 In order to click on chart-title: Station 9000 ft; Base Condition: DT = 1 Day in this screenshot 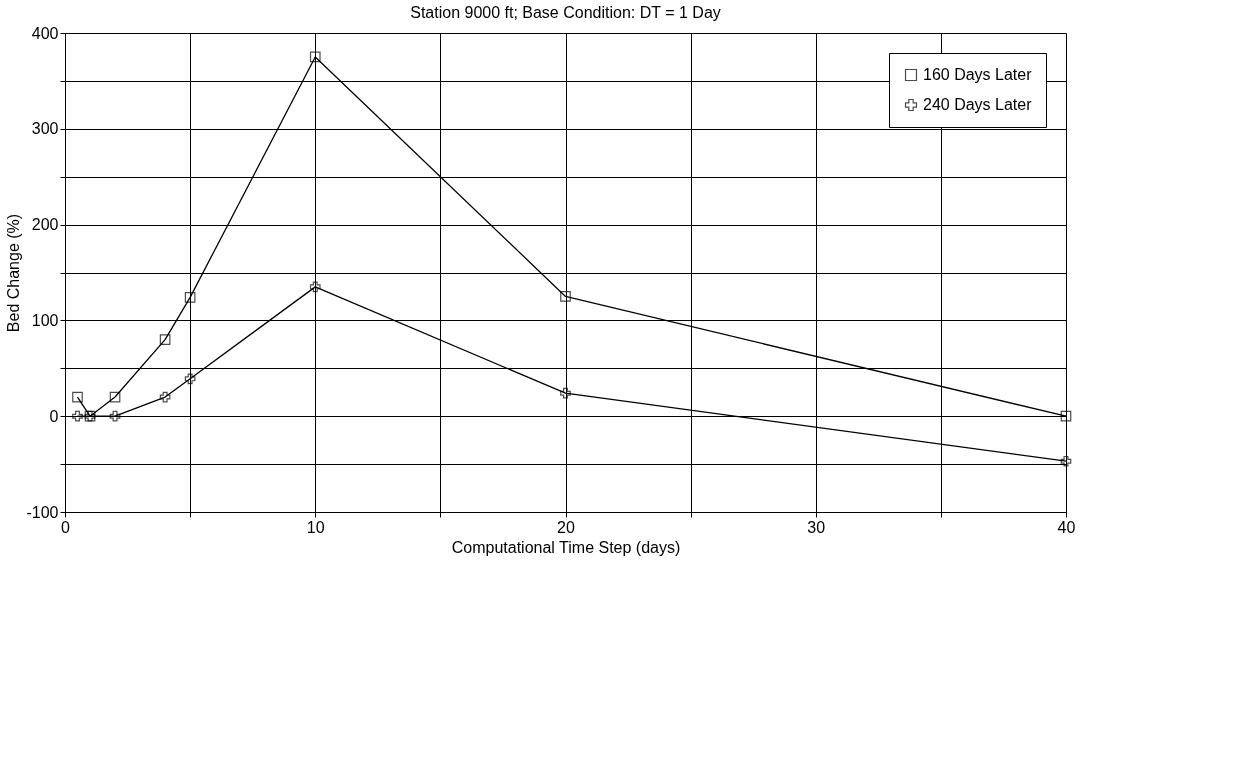, I will do `click(565, 12)`.